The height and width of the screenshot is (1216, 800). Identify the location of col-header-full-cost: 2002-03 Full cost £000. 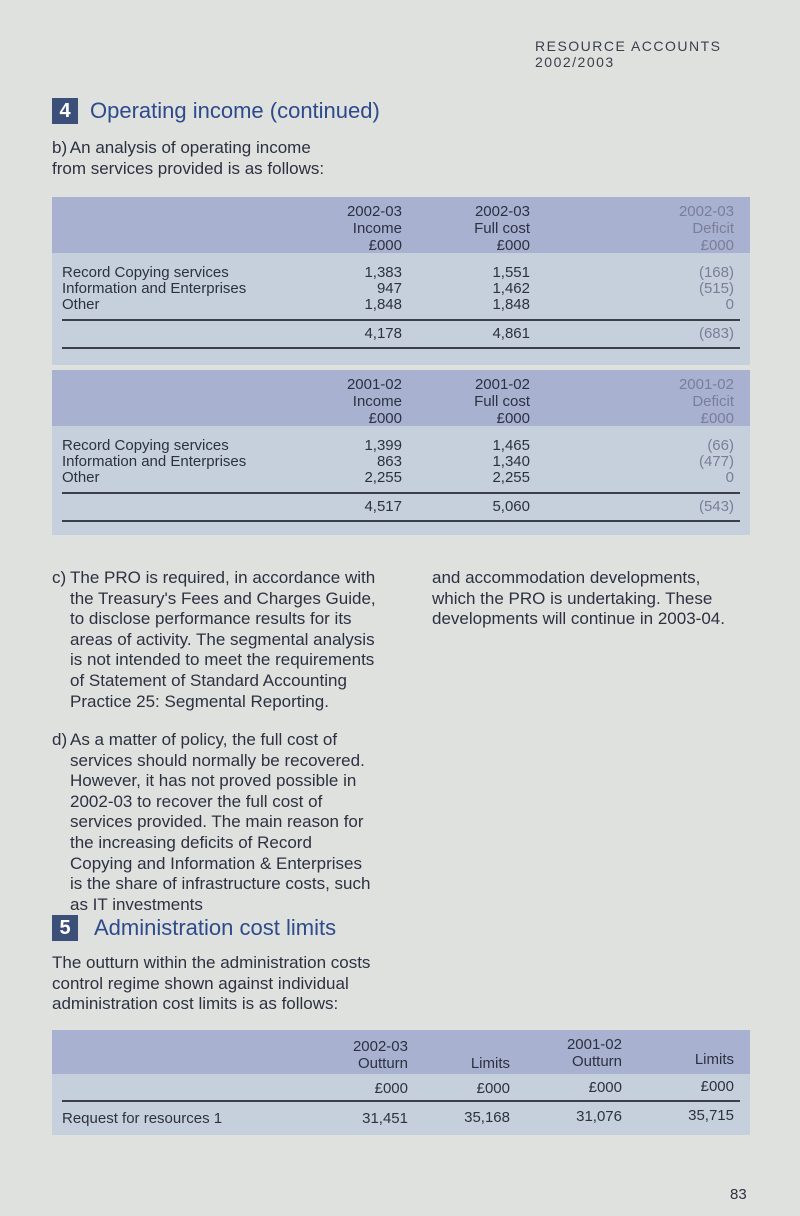
(502, 228).